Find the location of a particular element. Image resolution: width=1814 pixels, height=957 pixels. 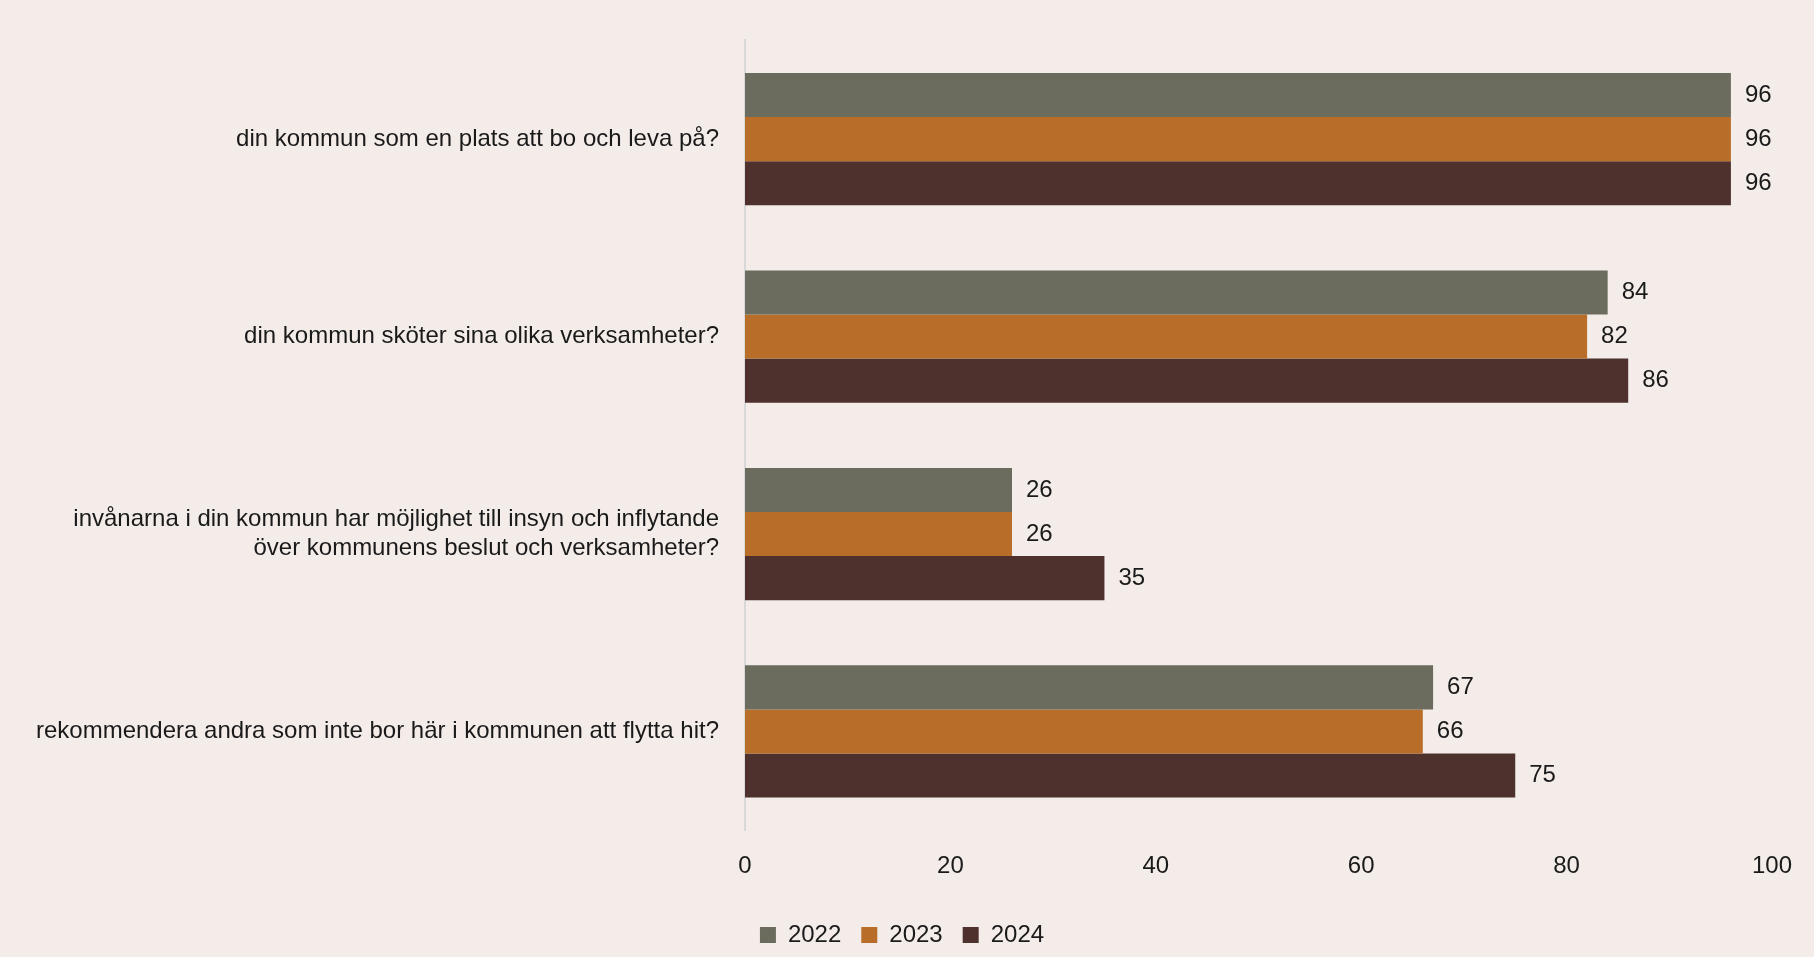

x-tick-label: 80 is located at coordinates (1566, 865).